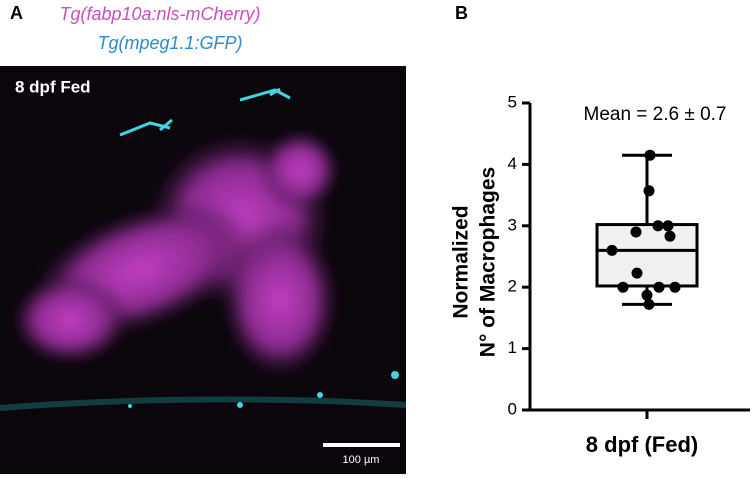  What do you see at coordinates (512, 224) in the screenshot?
I see `y-tick-label: 3` at bounding box center [512, 224].